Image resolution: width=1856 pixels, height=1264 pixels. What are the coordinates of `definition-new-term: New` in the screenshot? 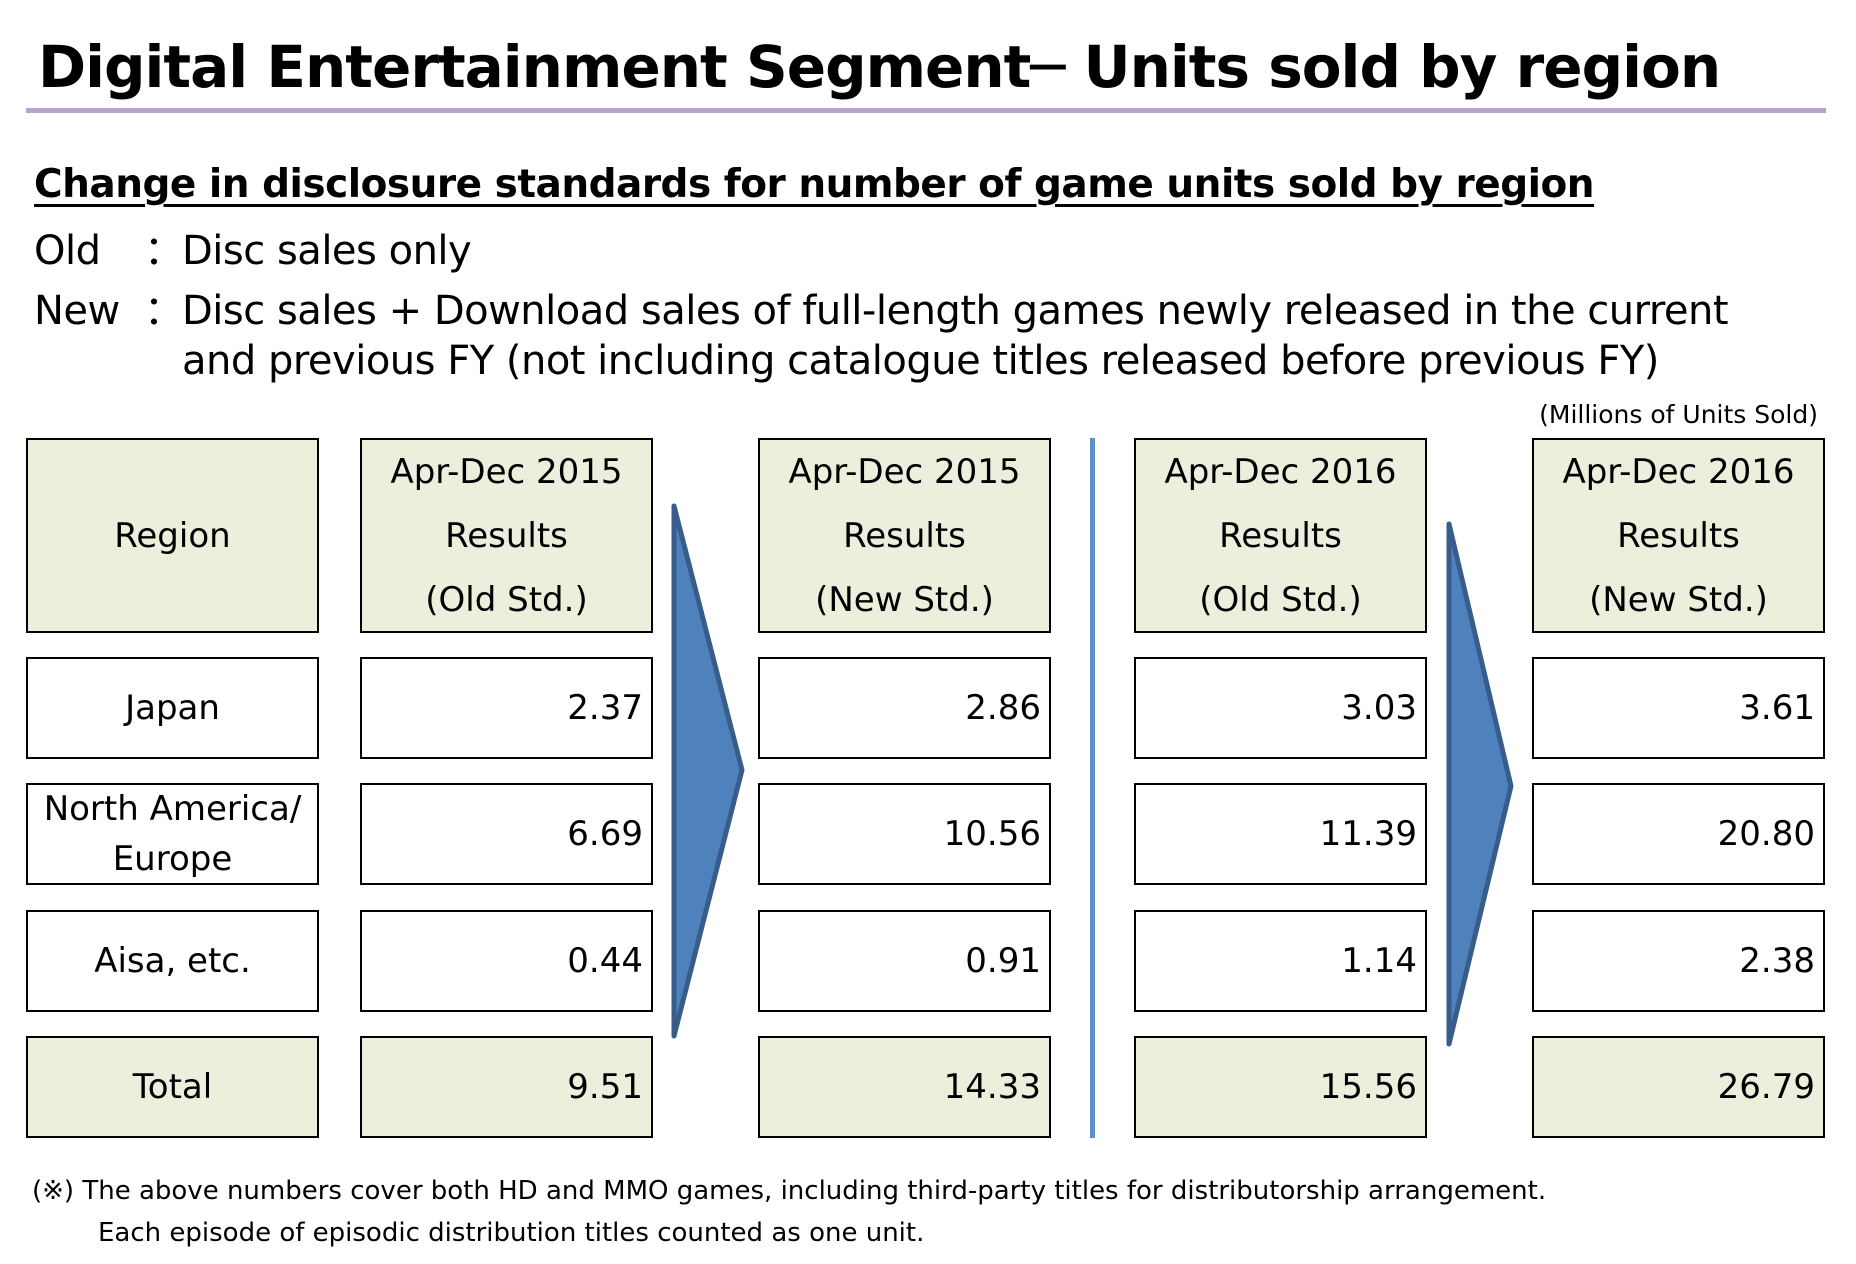 It's located at (77, 311).